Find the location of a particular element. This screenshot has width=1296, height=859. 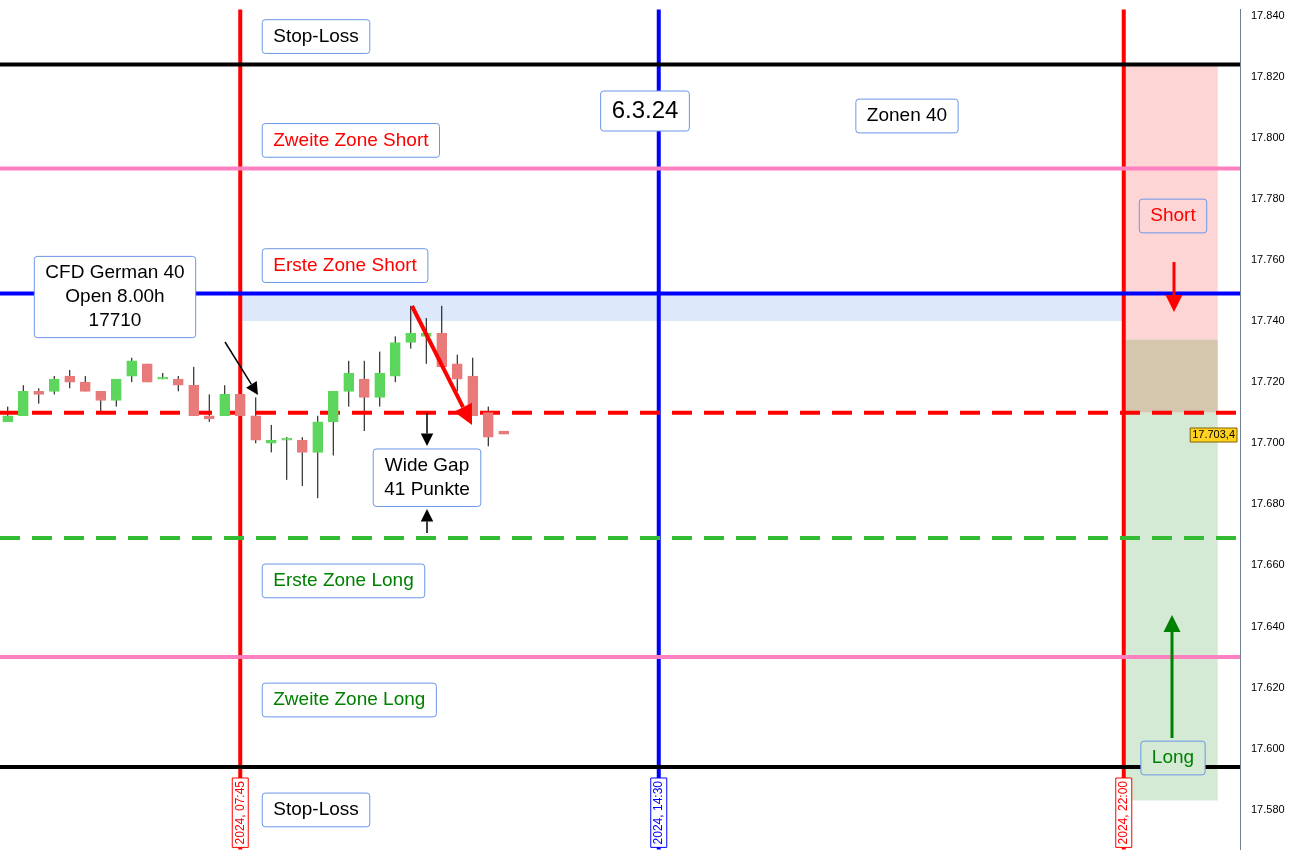

y-tick-label: 17.820 is located at coordinates (1268, 75).